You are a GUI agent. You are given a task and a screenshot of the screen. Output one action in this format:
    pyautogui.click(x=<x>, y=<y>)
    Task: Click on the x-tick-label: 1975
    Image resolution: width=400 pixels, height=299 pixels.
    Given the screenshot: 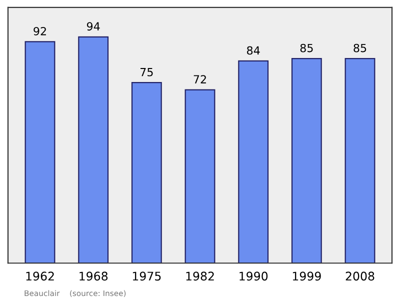 What is the action you would take?
    pyautogui.click(x=146, y=276)
    